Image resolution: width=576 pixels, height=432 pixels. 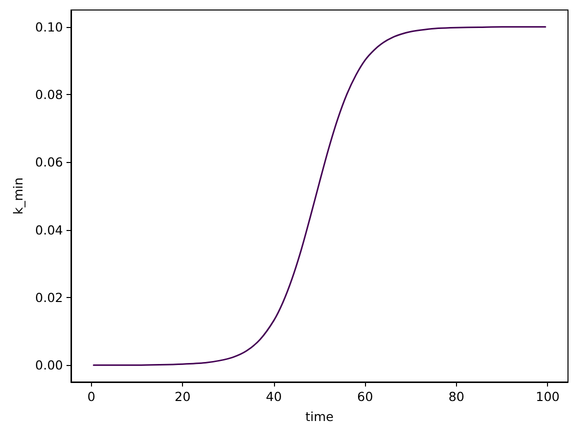 What do you see at coordinates (274, 396) in the screenshot?
I see `x-tick-label: 40` at bounding box center [274, 396].